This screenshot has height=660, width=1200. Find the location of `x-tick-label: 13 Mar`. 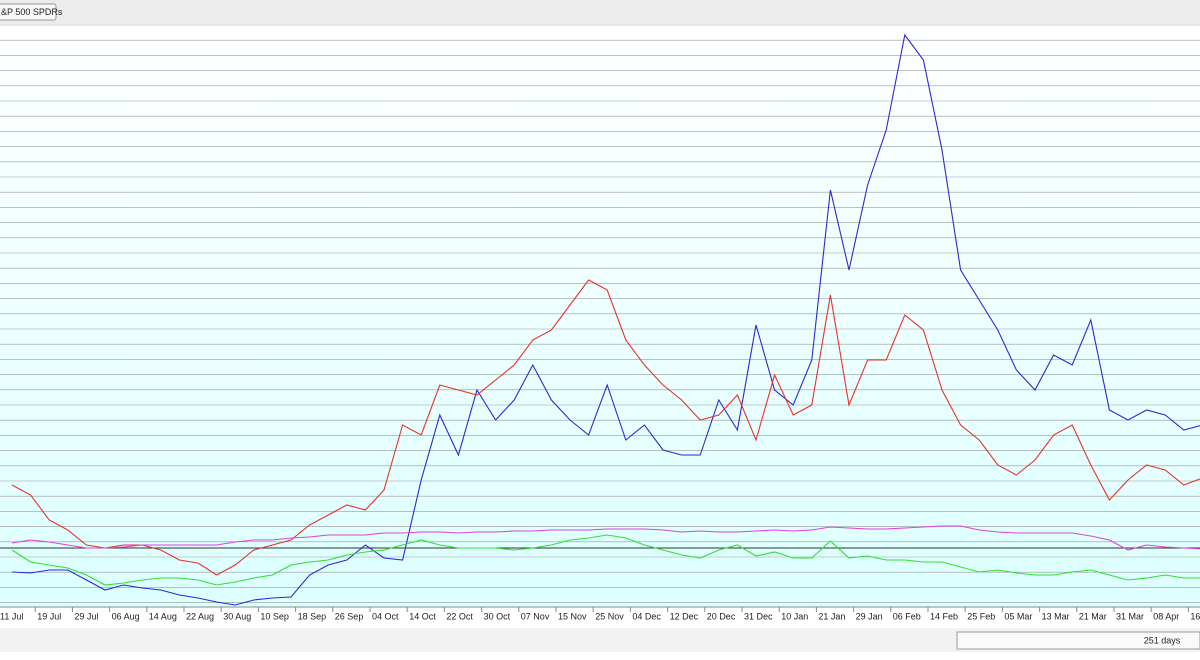

x-tick-label: 13 Mar is located at coordinates (1056, 616).